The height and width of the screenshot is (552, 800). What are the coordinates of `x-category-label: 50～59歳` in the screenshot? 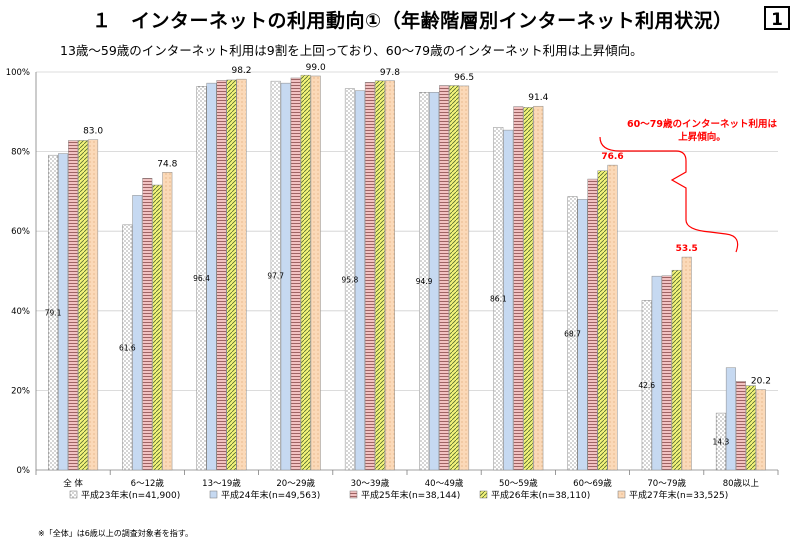 It's located at (518, 483).